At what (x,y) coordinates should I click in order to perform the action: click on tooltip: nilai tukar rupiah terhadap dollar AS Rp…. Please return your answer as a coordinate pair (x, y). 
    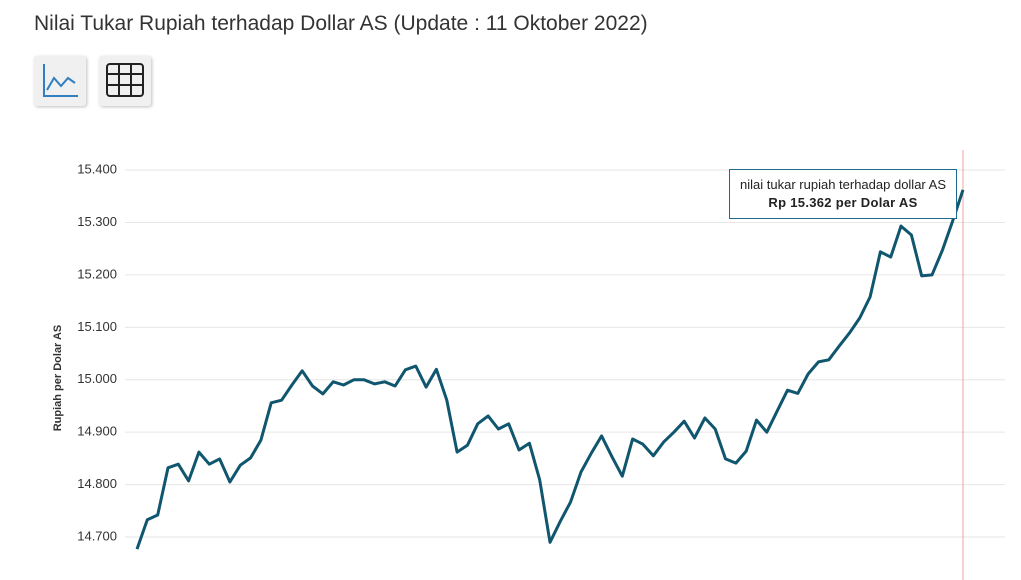
    Looking at the image, I should click on (843, 194).